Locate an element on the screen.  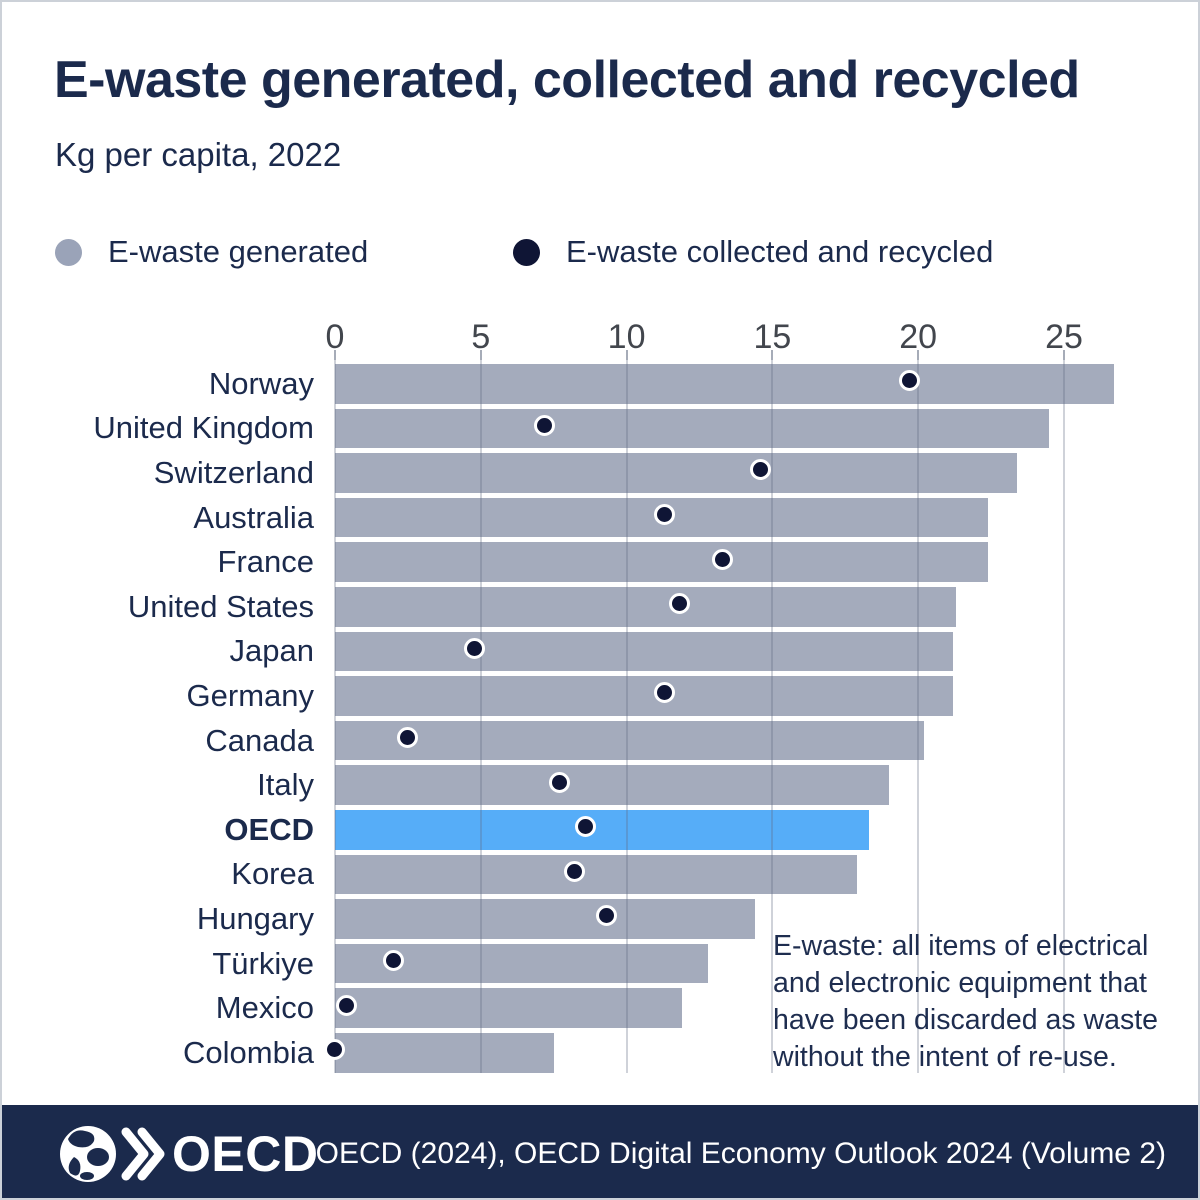
globe-icon is located at coordinates (112, 1153).